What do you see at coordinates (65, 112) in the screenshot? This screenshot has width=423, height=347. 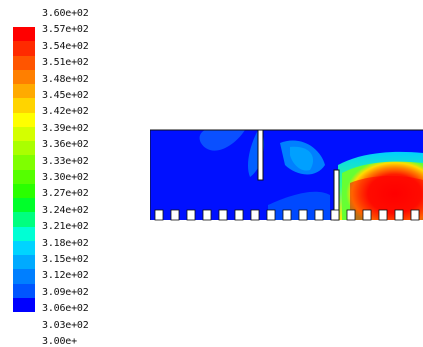 I see `colorbar-tick-label: 3.42e+02` at bounding box center [65, 112].